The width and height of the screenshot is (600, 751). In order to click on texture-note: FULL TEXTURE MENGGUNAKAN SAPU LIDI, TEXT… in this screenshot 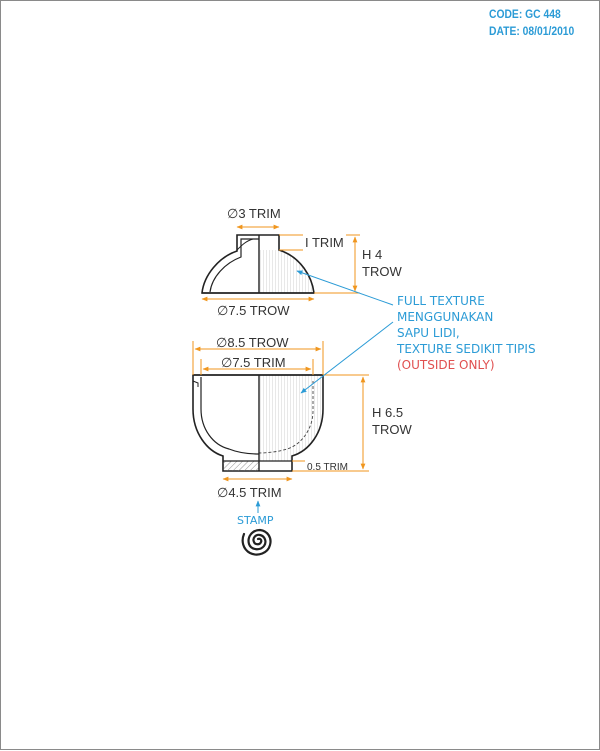, I will do `click(416, 332)`.